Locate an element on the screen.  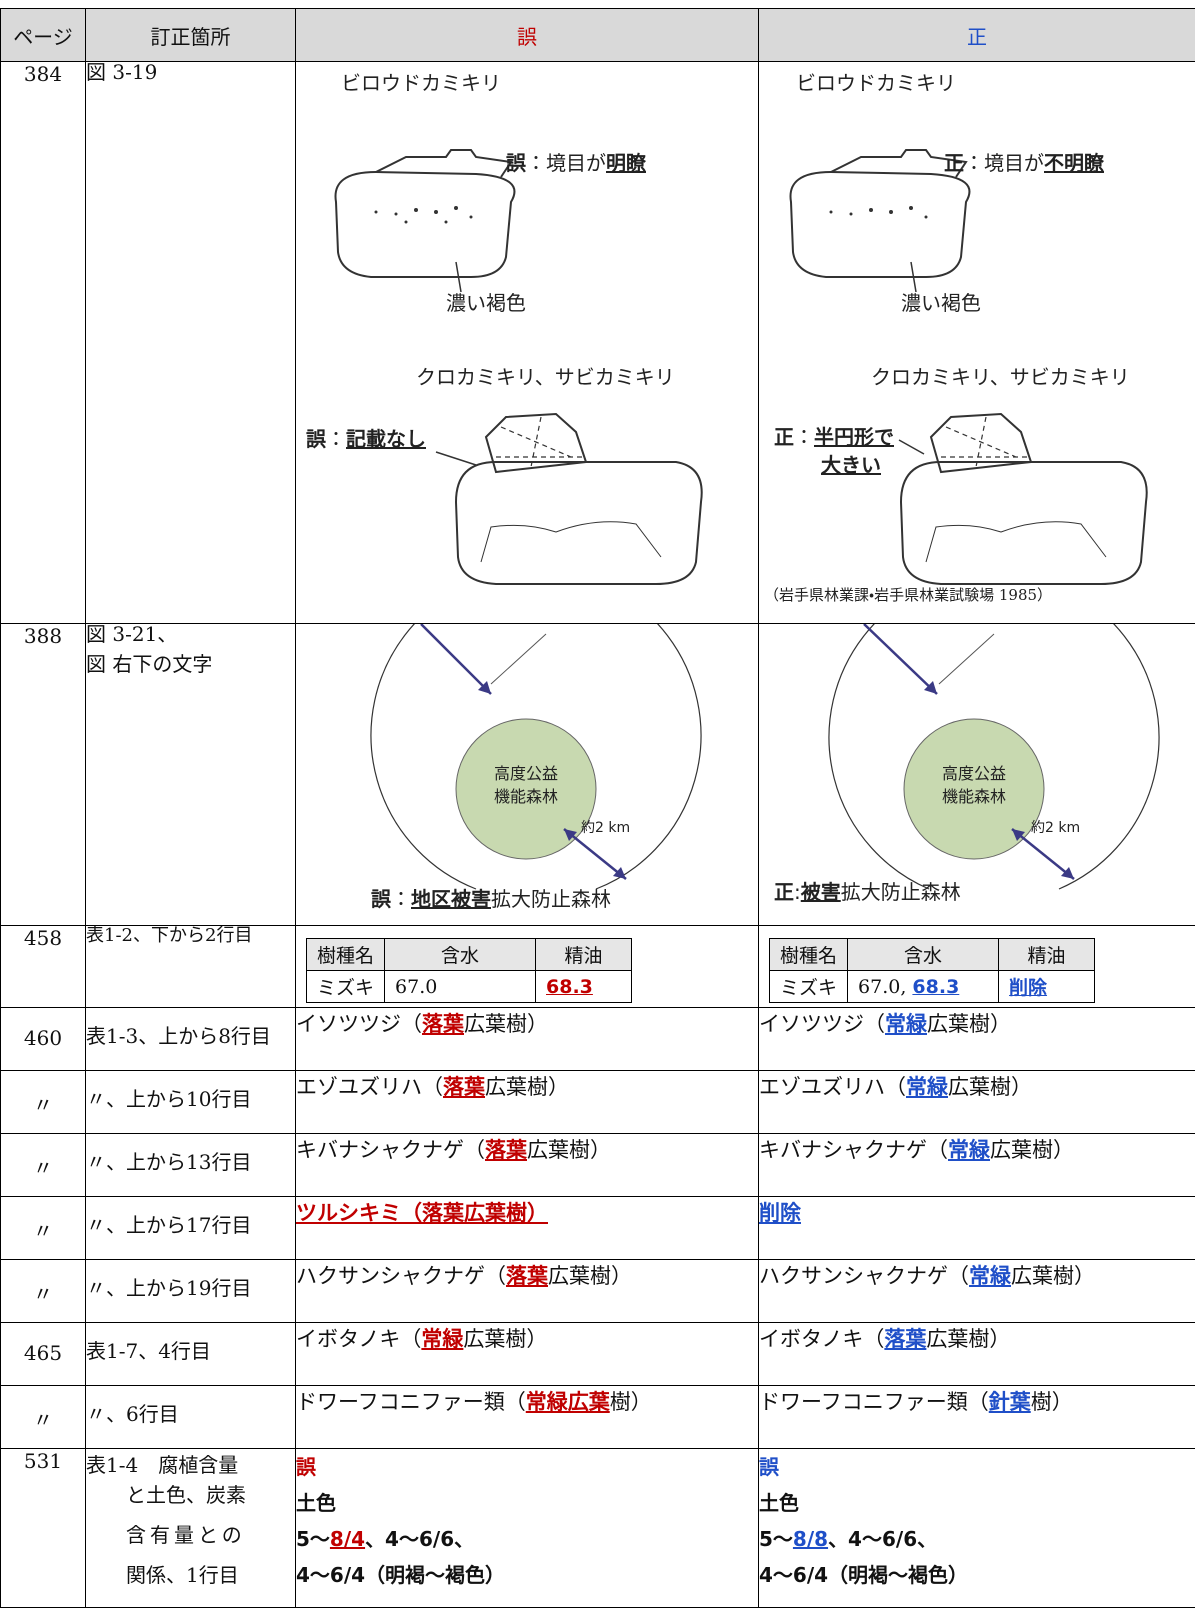
text: 濃い褐色 is located at coordinates (486, 303).